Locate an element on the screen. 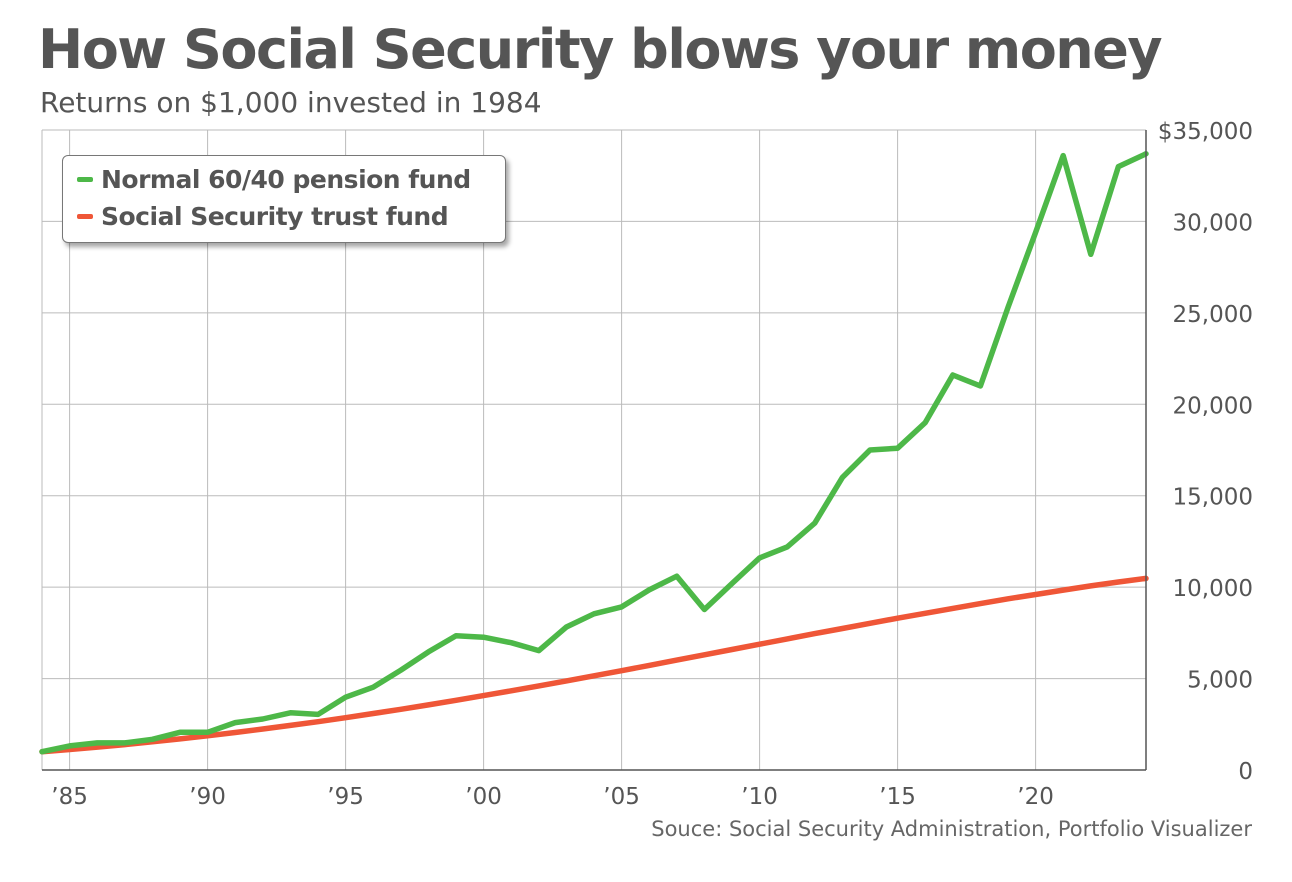 The height and width of the screenshot is (882, 1292). legend-item-pension: Normal 60/40 pension fund is located at coordinates (274, 179).